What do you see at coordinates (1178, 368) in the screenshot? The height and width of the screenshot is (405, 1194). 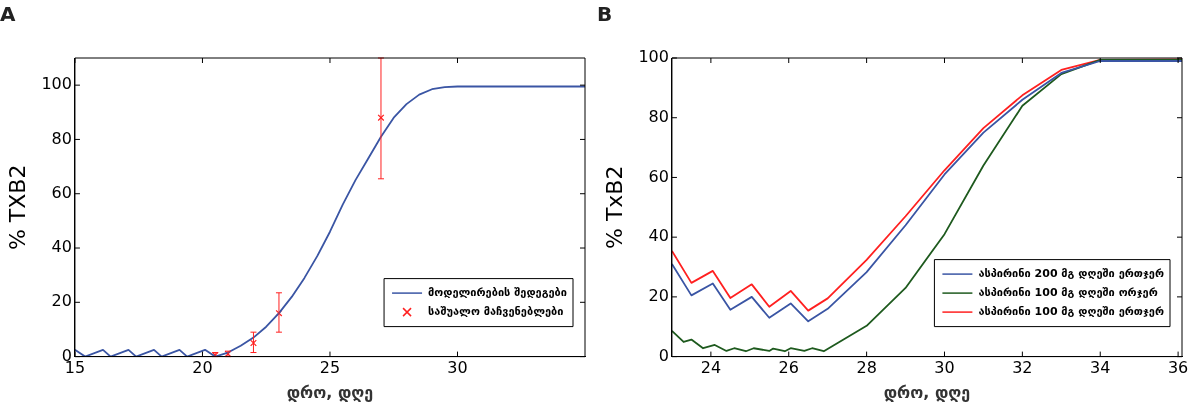 I see `x-tick-label: 36` at bounding box center [1178, 368].